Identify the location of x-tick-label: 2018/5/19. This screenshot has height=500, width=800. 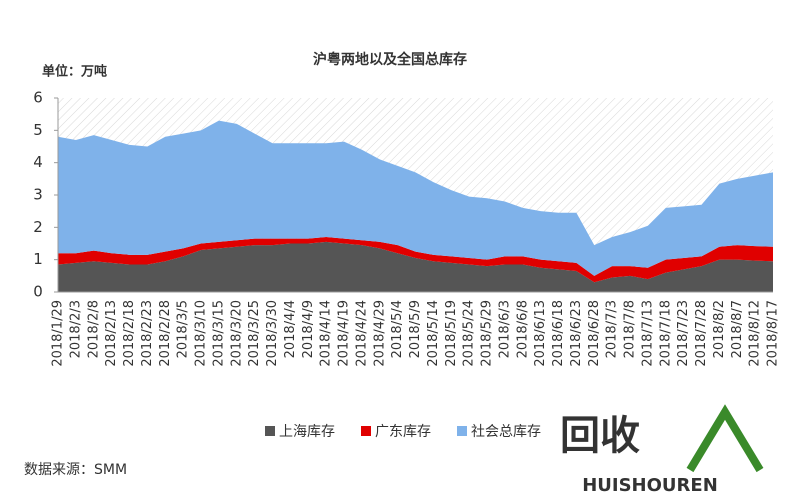
(451, 333).